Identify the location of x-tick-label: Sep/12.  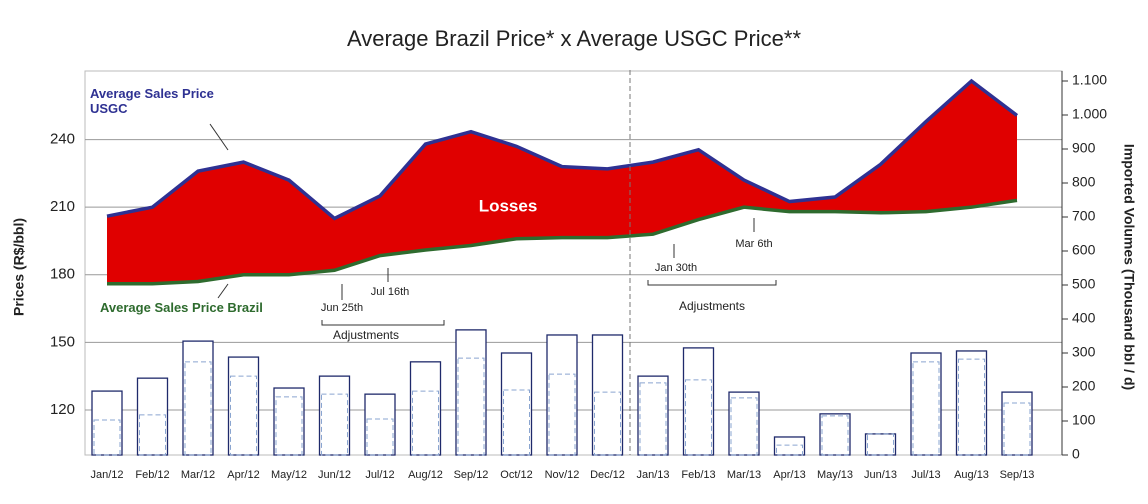
(471, 475).